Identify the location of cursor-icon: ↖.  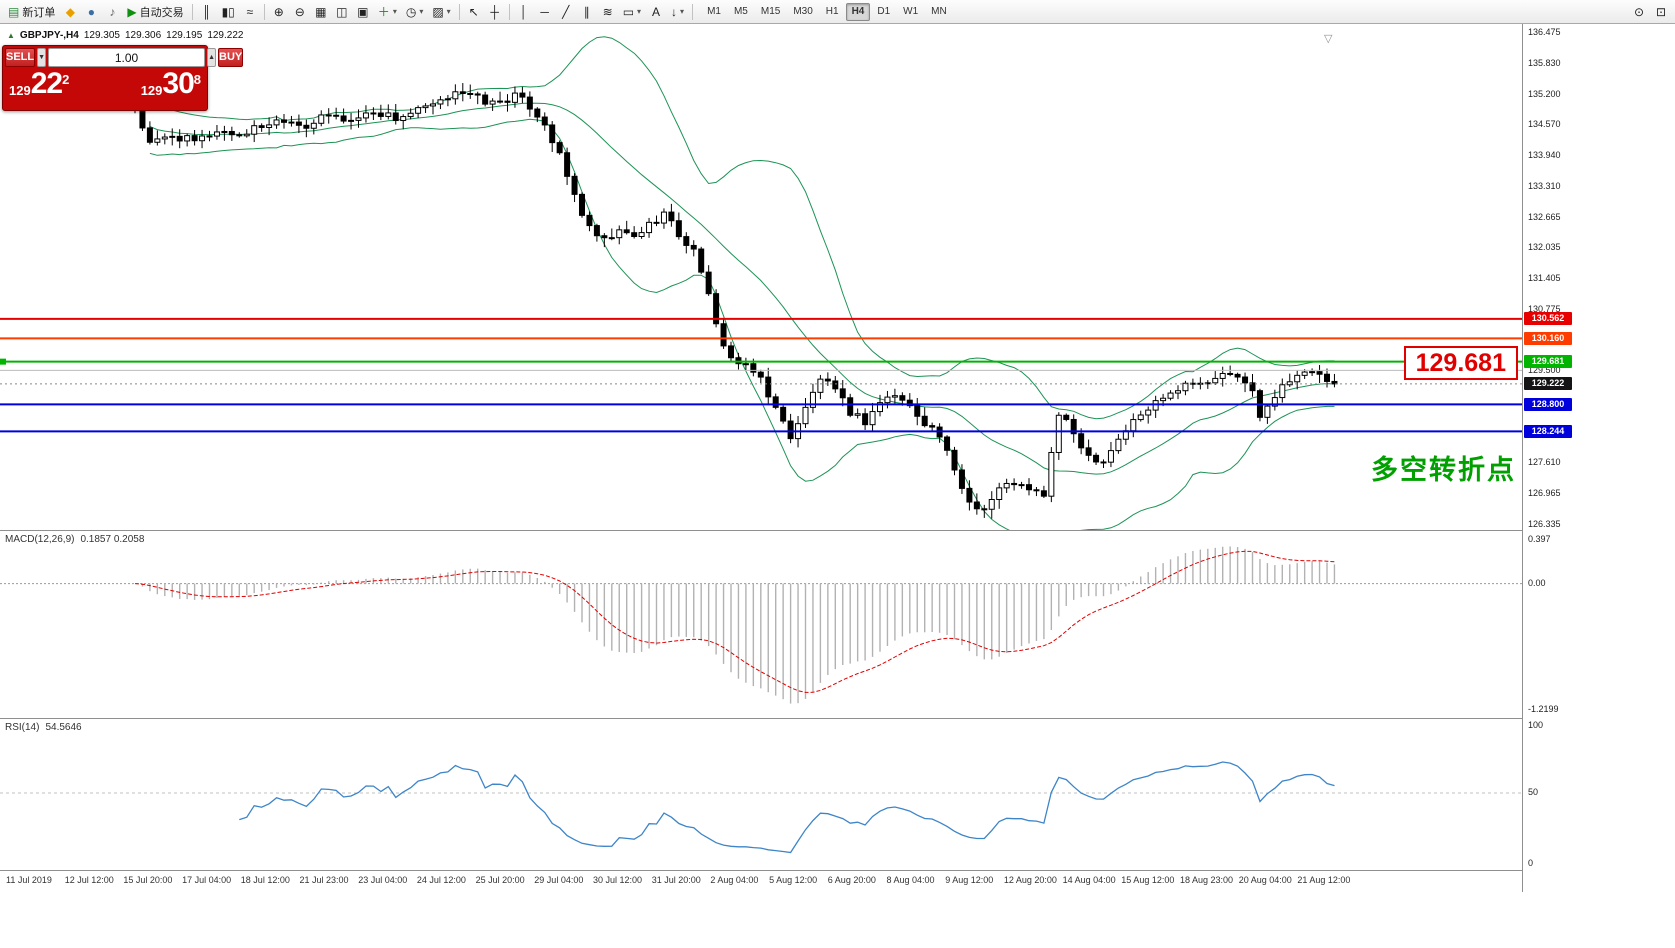
(473, 11).